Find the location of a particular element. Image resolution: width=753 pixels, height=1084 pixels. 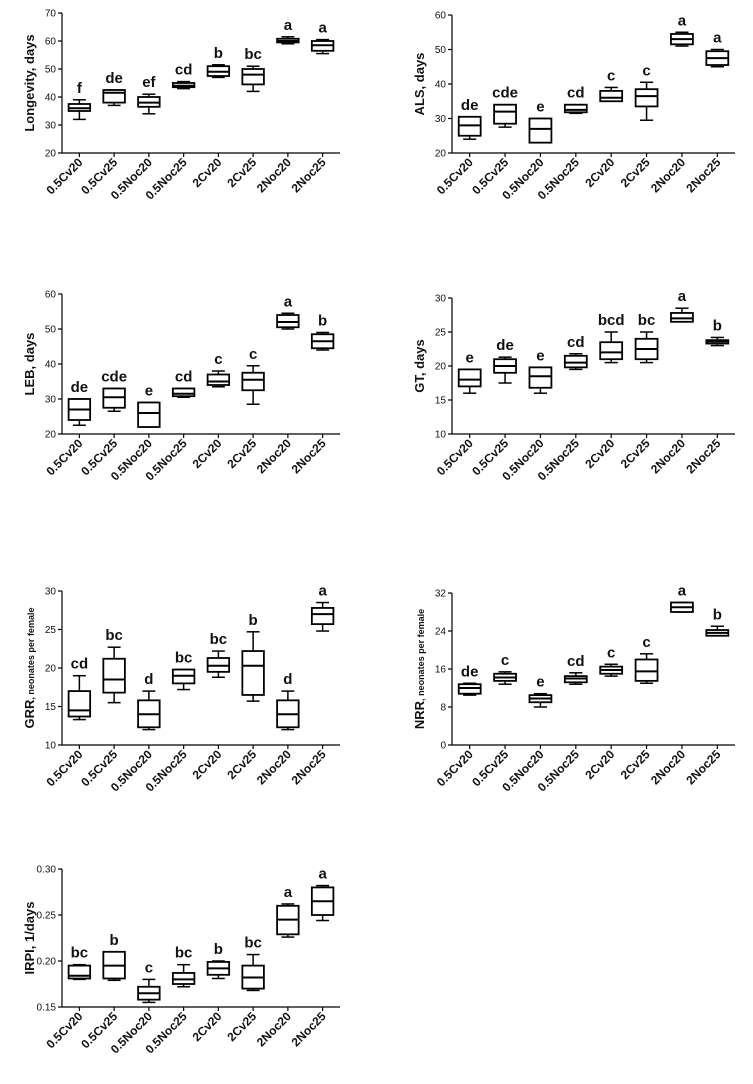

y-axis-title-main: Longevity, days is located at coordinates (29, 82).